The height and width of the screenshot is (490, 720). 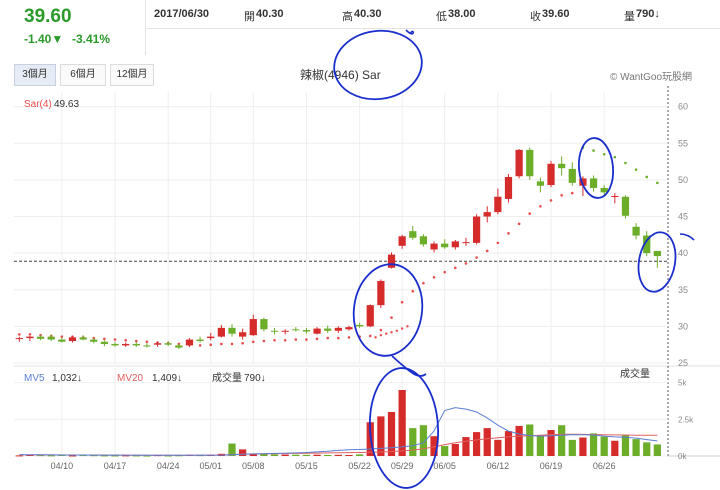 What do you see at coordinates (683, 143) in the screenshot?
I see `price-tick-label: 55` at bounding box center [683, 143].